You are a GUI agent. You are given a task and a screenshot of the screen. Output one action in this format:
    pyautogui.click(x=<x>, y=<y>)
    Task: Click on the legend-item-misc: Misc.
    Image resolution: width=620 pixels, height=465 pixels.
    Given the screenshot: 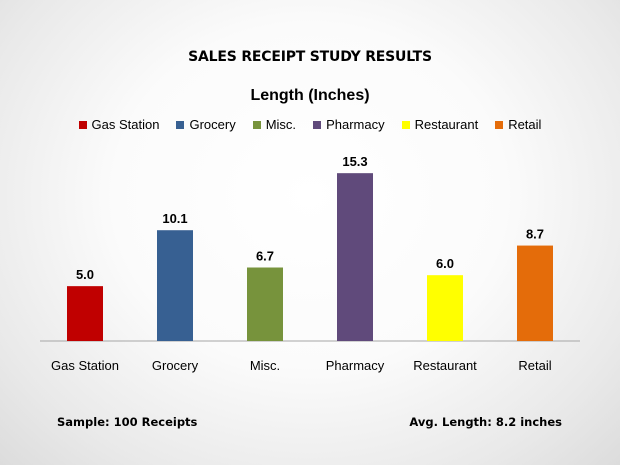 What is the action you would take?
    pyautogui.click(x=274, y=124)
    